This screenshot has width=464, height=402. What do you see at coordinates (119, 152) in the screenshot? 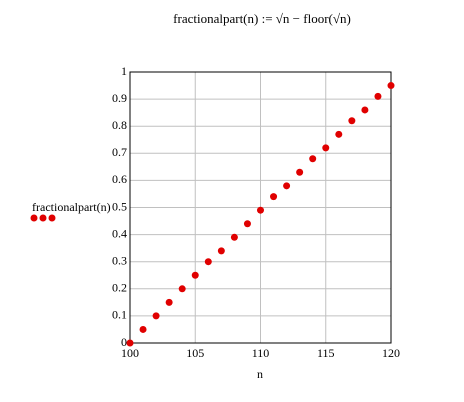
I see `y-tick-label: 0.7` at bounding box center [119, 152].